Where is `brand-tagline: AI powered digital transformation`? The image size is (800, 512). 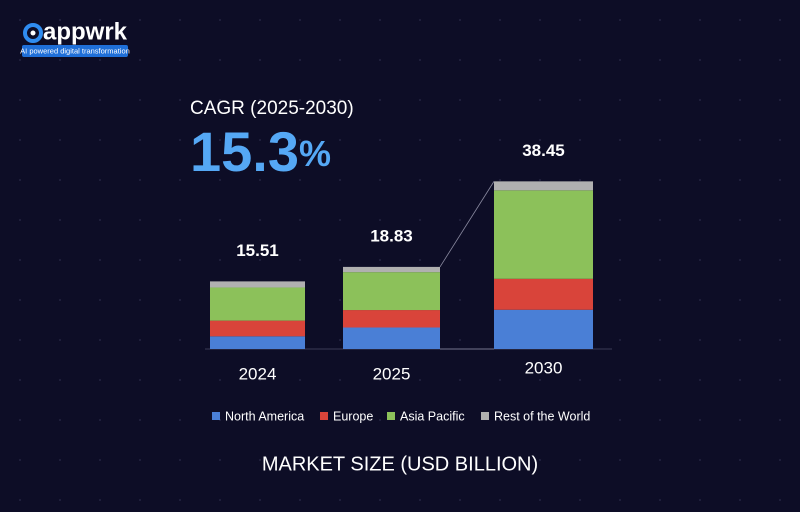
brand-tagline: AI powered digital transformation is located at coordinates (75, 50).